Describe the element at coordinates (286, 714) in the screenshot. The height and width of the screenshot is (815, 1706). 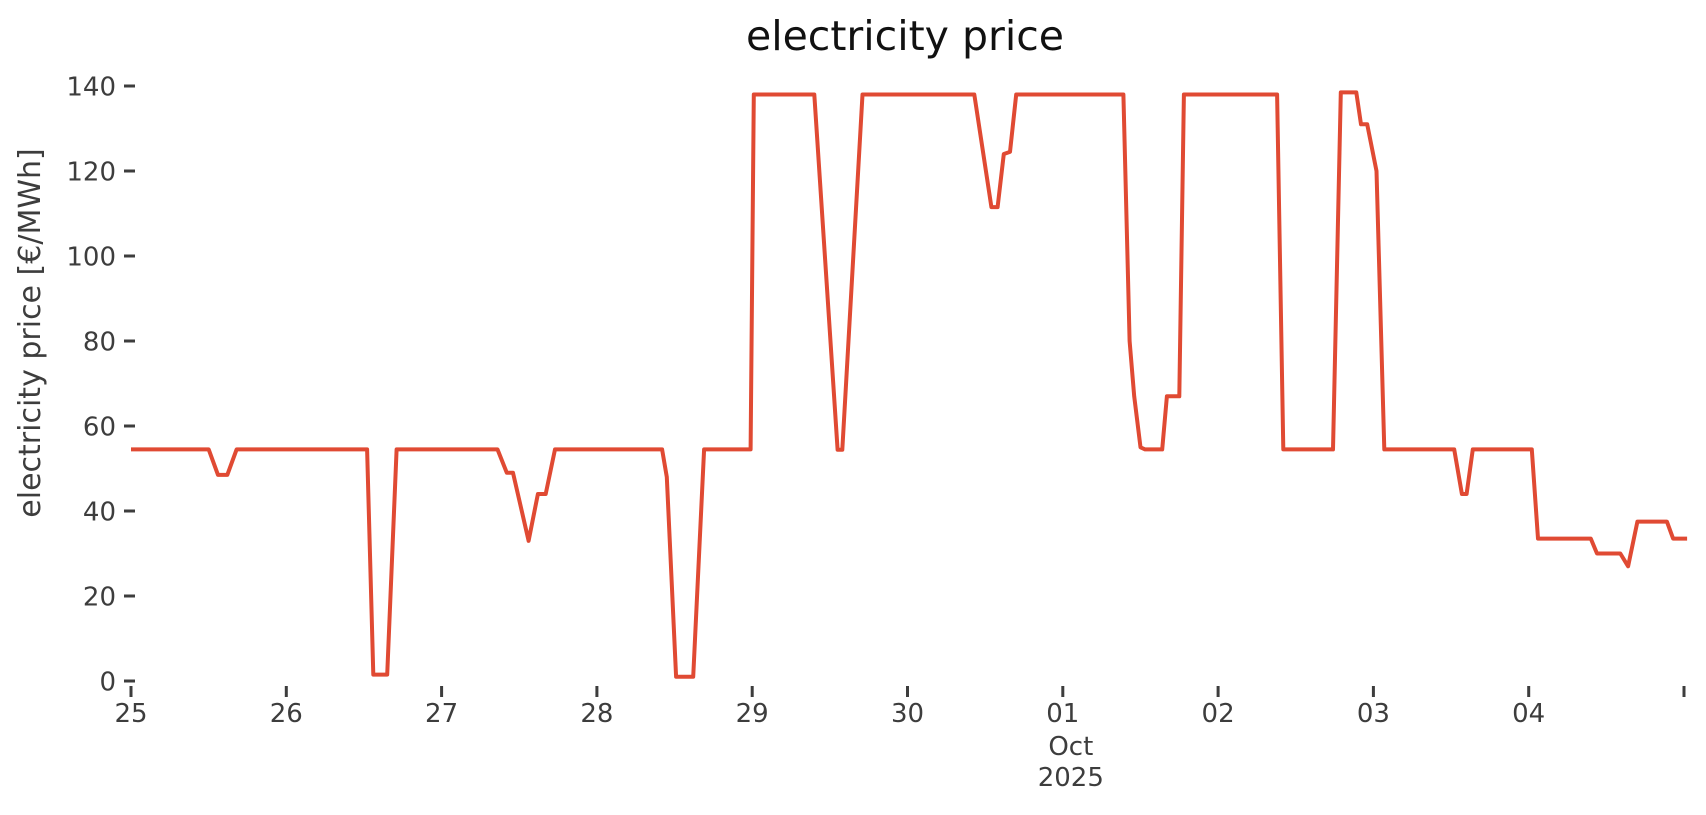
I see `x-tick-label: 26` at that location.